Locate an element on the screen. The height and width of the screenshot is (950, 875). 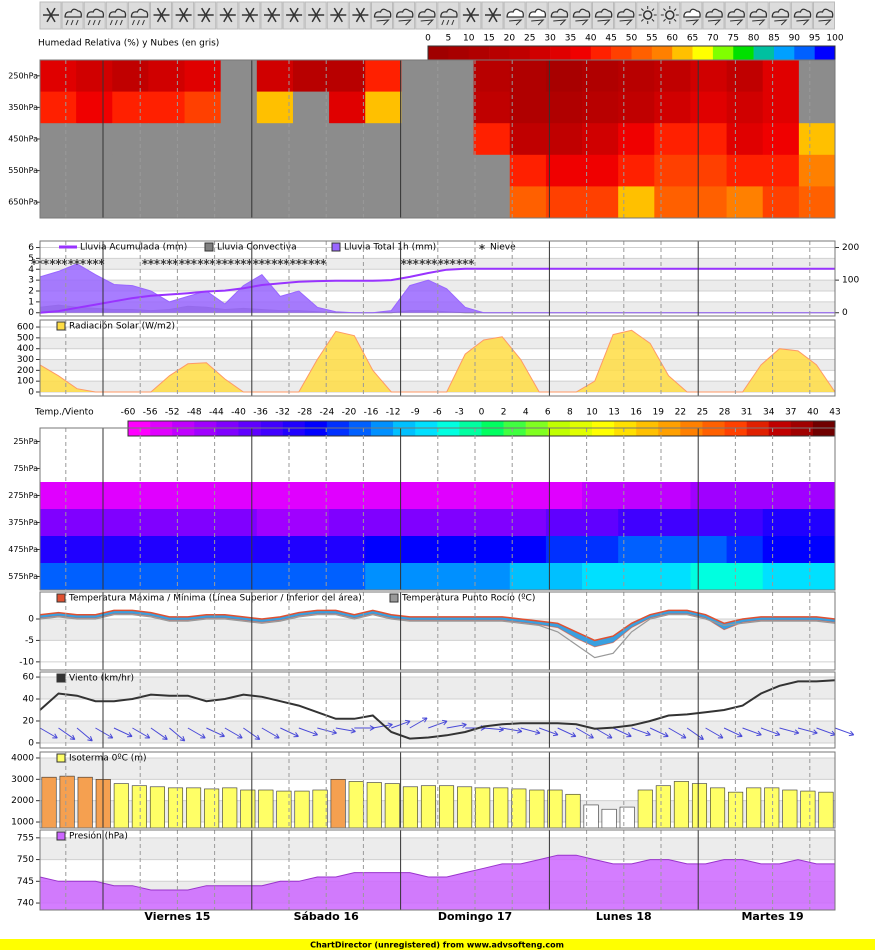
y-tick-label: -10 is located at coordinates (26, 662).